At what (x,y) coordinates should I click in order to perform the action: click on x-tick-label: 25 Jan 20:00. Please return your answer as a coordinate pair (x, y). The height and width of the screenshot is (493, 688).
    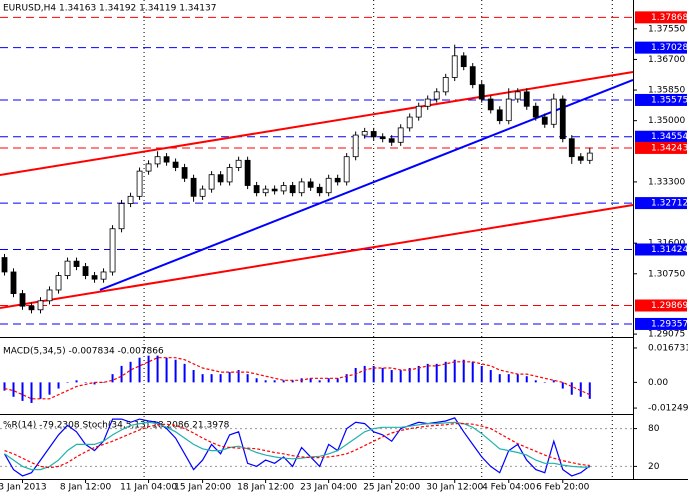
    Looking at the image, I should click on (391, 488).